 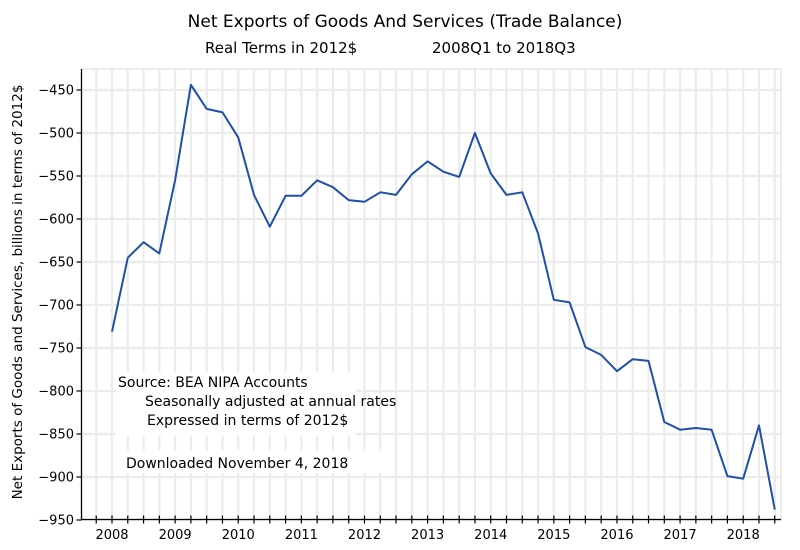 I want to click on x-tick-label: 2014, so click(x=490, y=535).